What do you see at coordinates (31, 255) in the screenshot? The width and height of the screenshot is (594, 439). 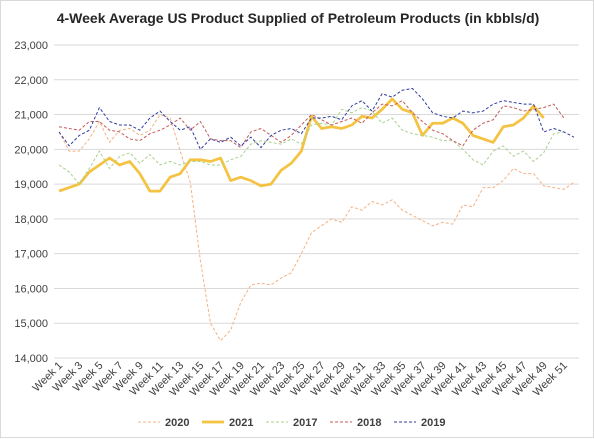 I see `y-tick-label: 17,000` at bounding box center [31, 255].